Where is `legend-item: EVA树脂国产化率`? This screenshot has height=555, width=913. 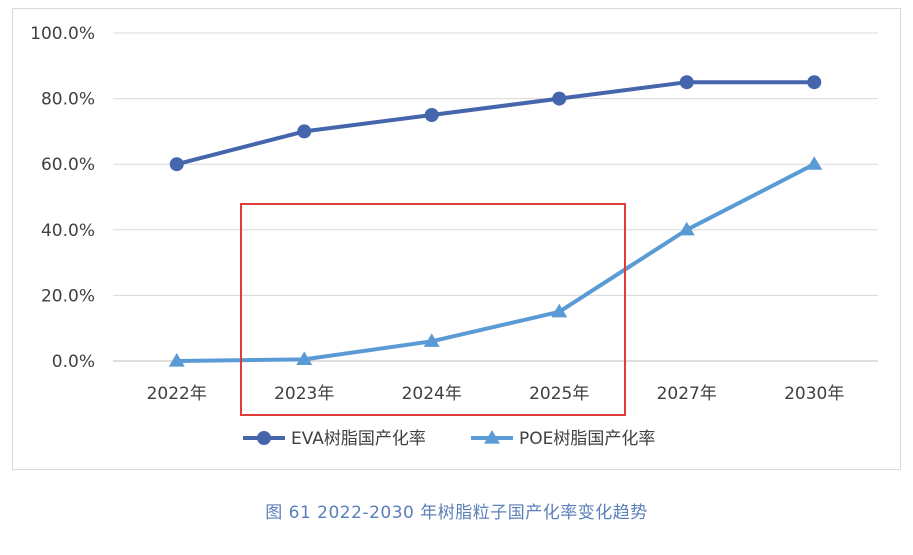
legend-item: EVA树脂国产化率 is located at coordinates (334, 439).